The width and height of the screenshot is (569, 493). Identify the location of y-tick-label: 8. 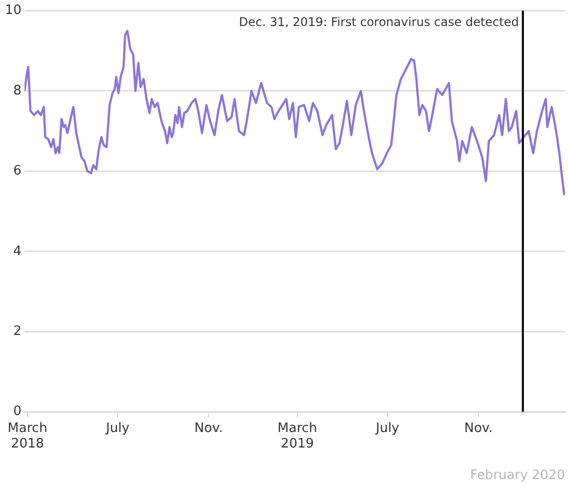
(17, 90).